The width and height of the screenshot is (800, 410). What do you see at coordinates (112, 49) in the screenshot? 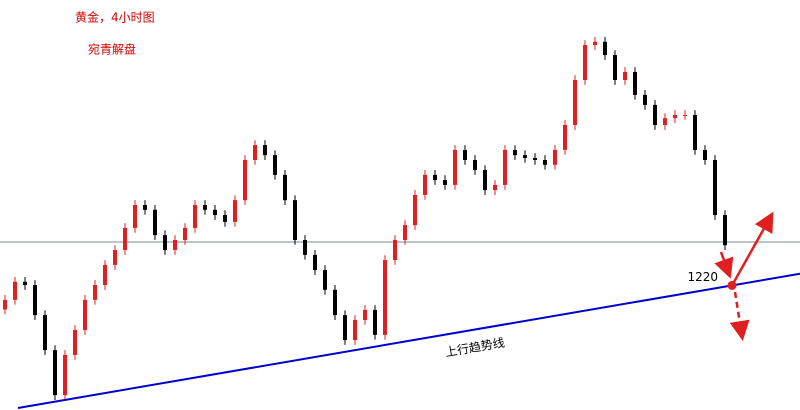
I see `chart-subtitle: 宛青解盘` at bounding box center [112, 49].